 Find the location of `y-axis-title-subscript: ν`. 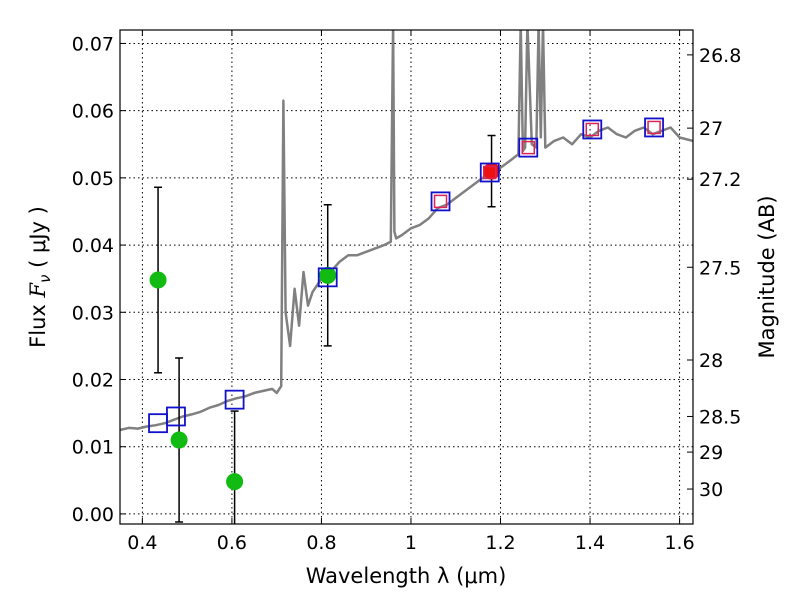

y-axis-title-subscript: ν is located at coordinates (45, 279).